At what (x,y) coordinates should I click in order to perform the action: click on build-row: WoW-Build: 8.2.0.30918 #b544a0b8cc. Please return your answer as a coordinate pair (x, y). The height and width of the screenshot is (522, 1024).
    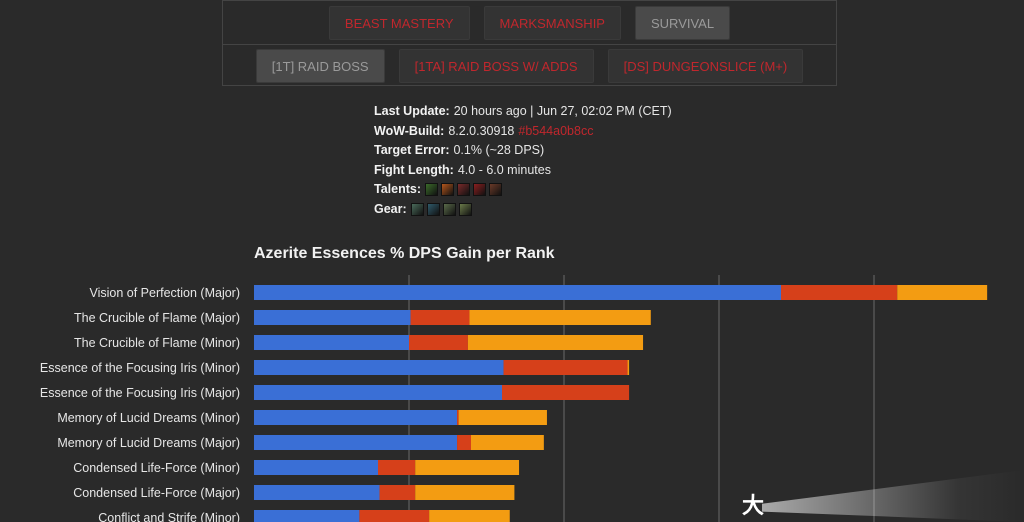
    Looking at the image, I should click on (523, 132).